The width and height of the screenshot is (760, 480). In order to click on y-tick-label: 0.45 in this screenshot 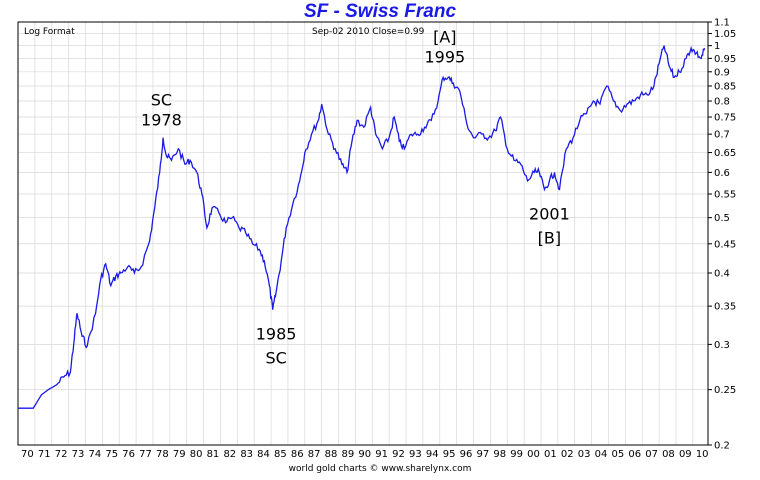, I will do `click(725, 244)`.